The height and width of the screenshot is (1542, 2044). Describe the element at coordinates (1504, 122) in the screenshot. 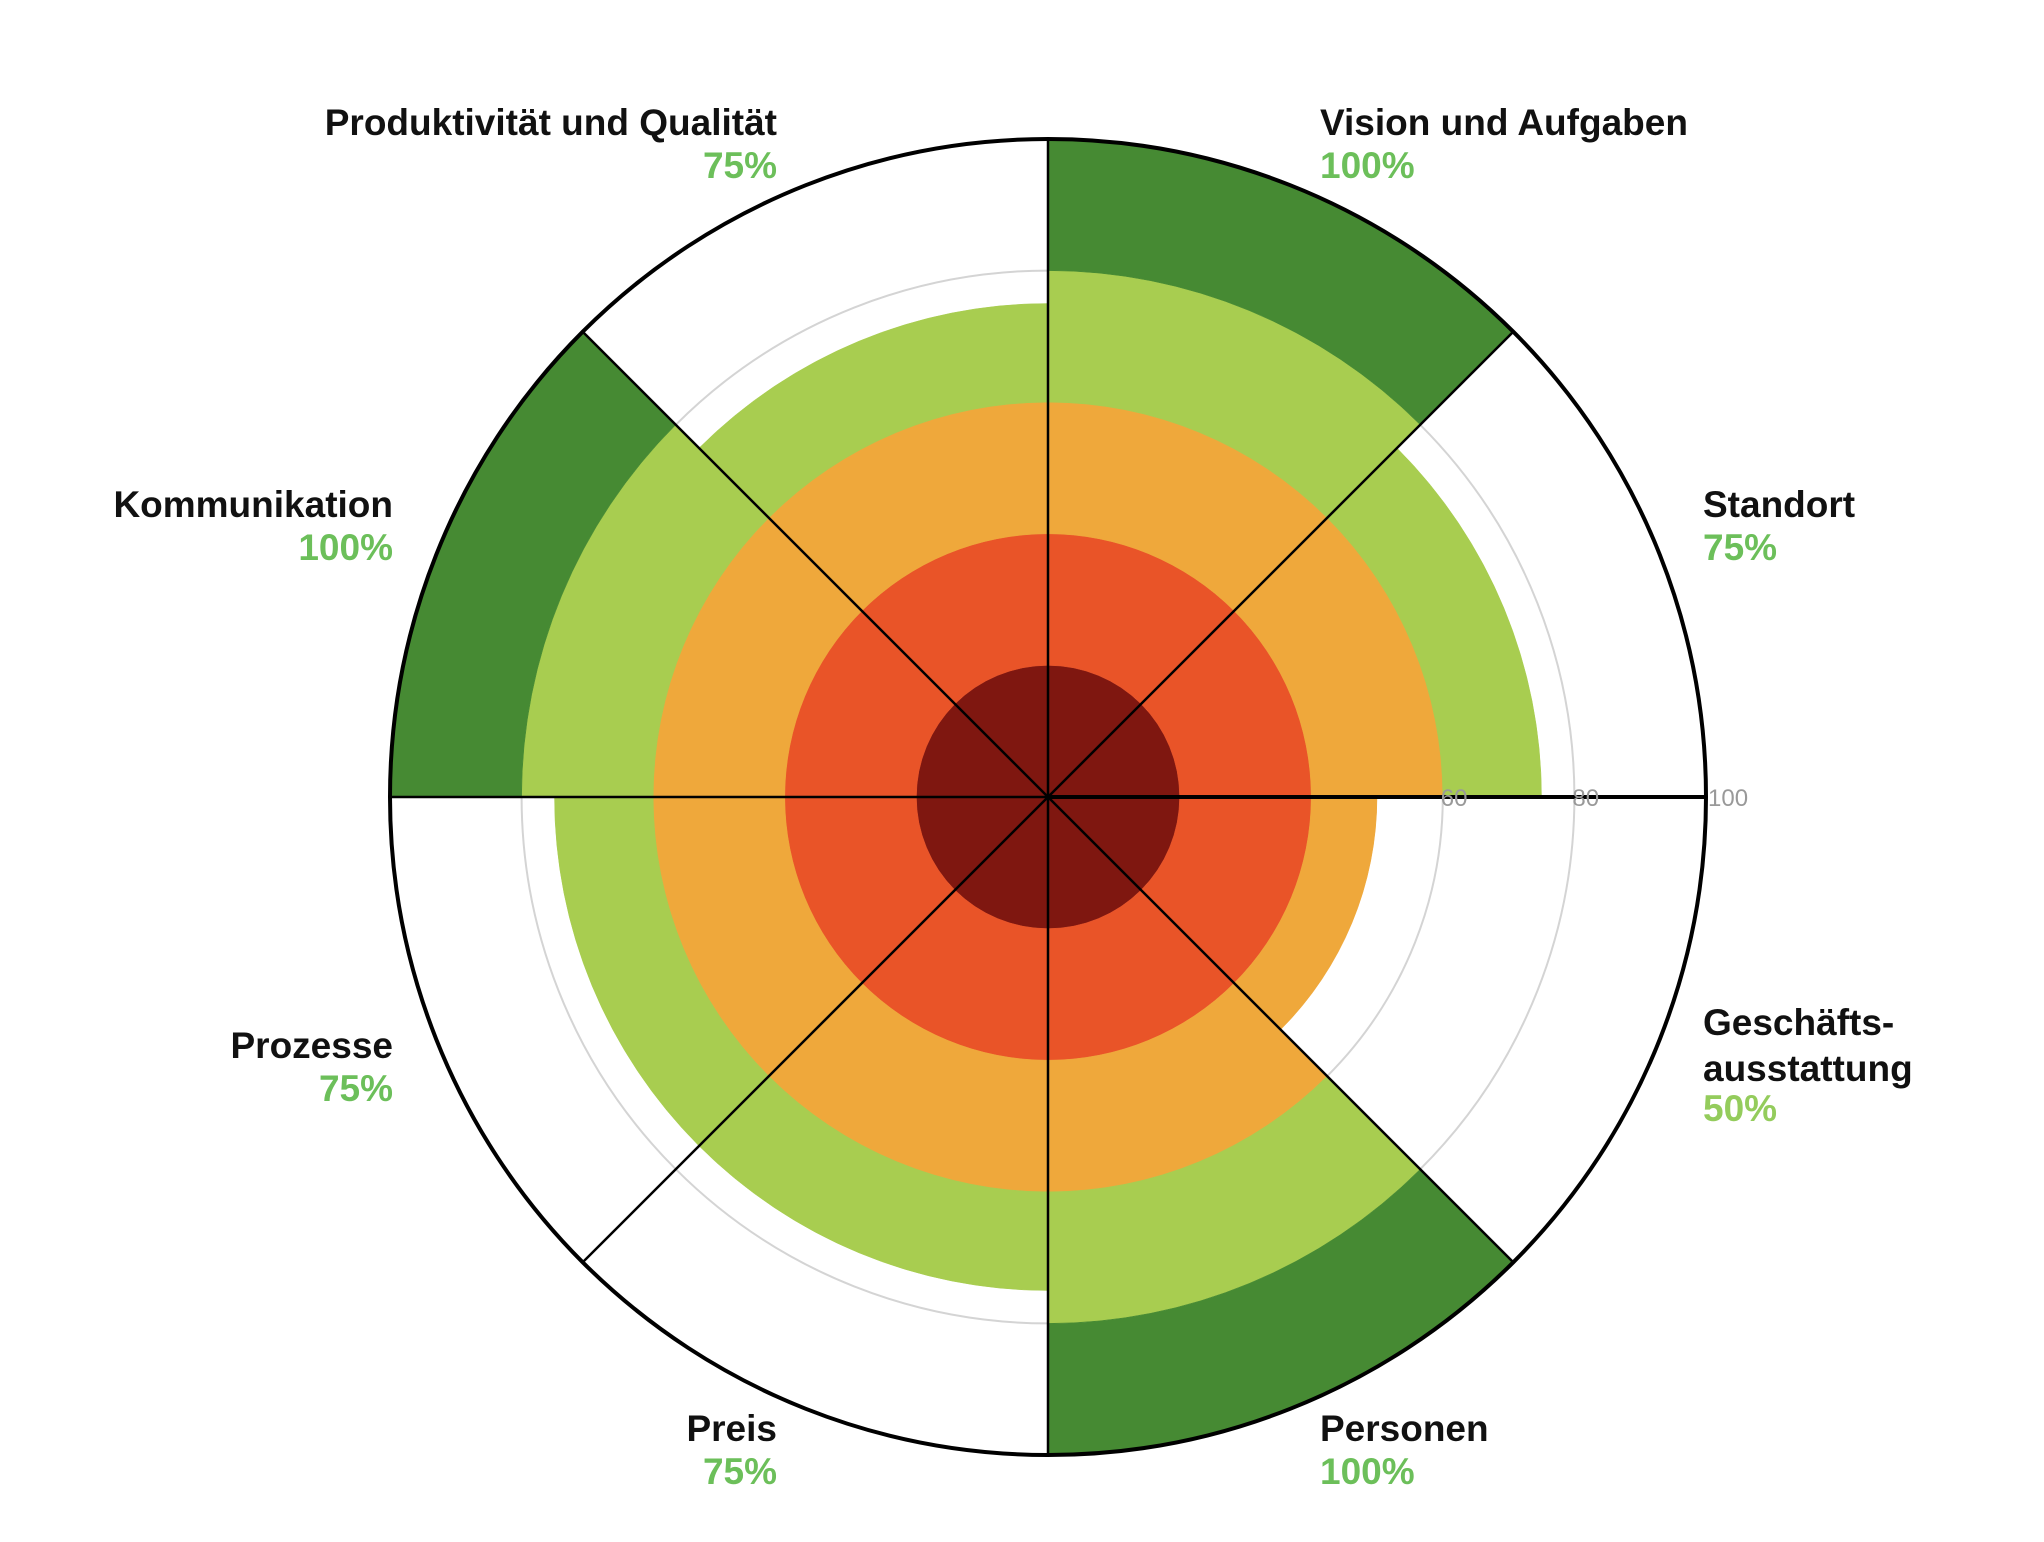

I see `category-name: Vision und Aufgaben` at that location.